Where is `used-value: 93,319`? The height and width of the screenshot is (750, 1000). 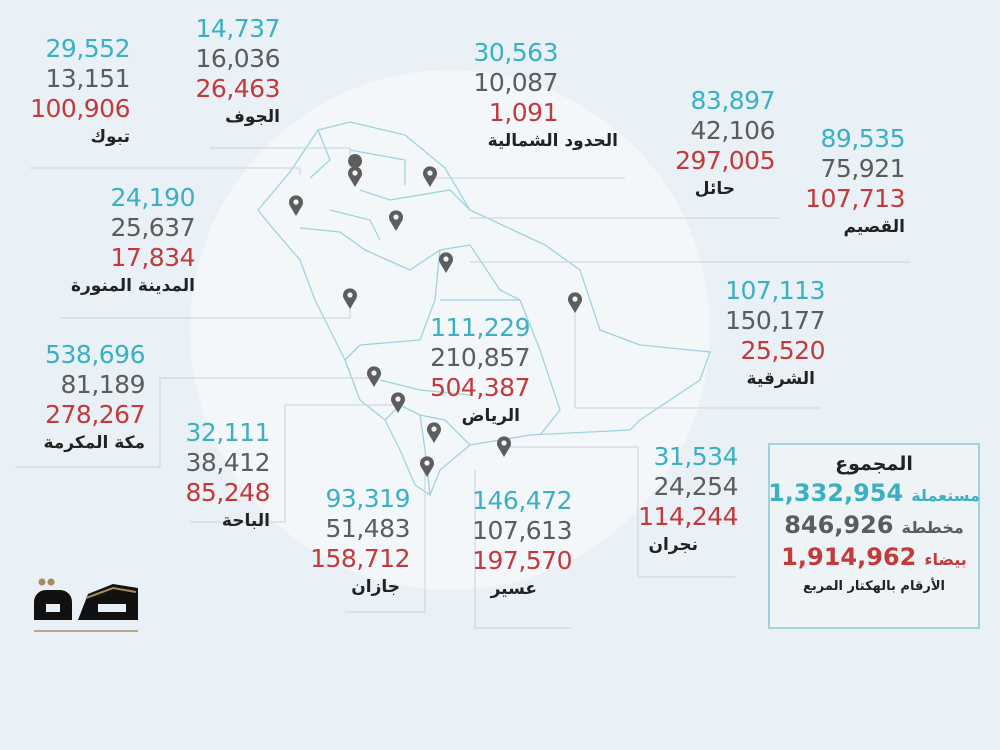 used-value: 93,319 is located at coordinates (368, 498).